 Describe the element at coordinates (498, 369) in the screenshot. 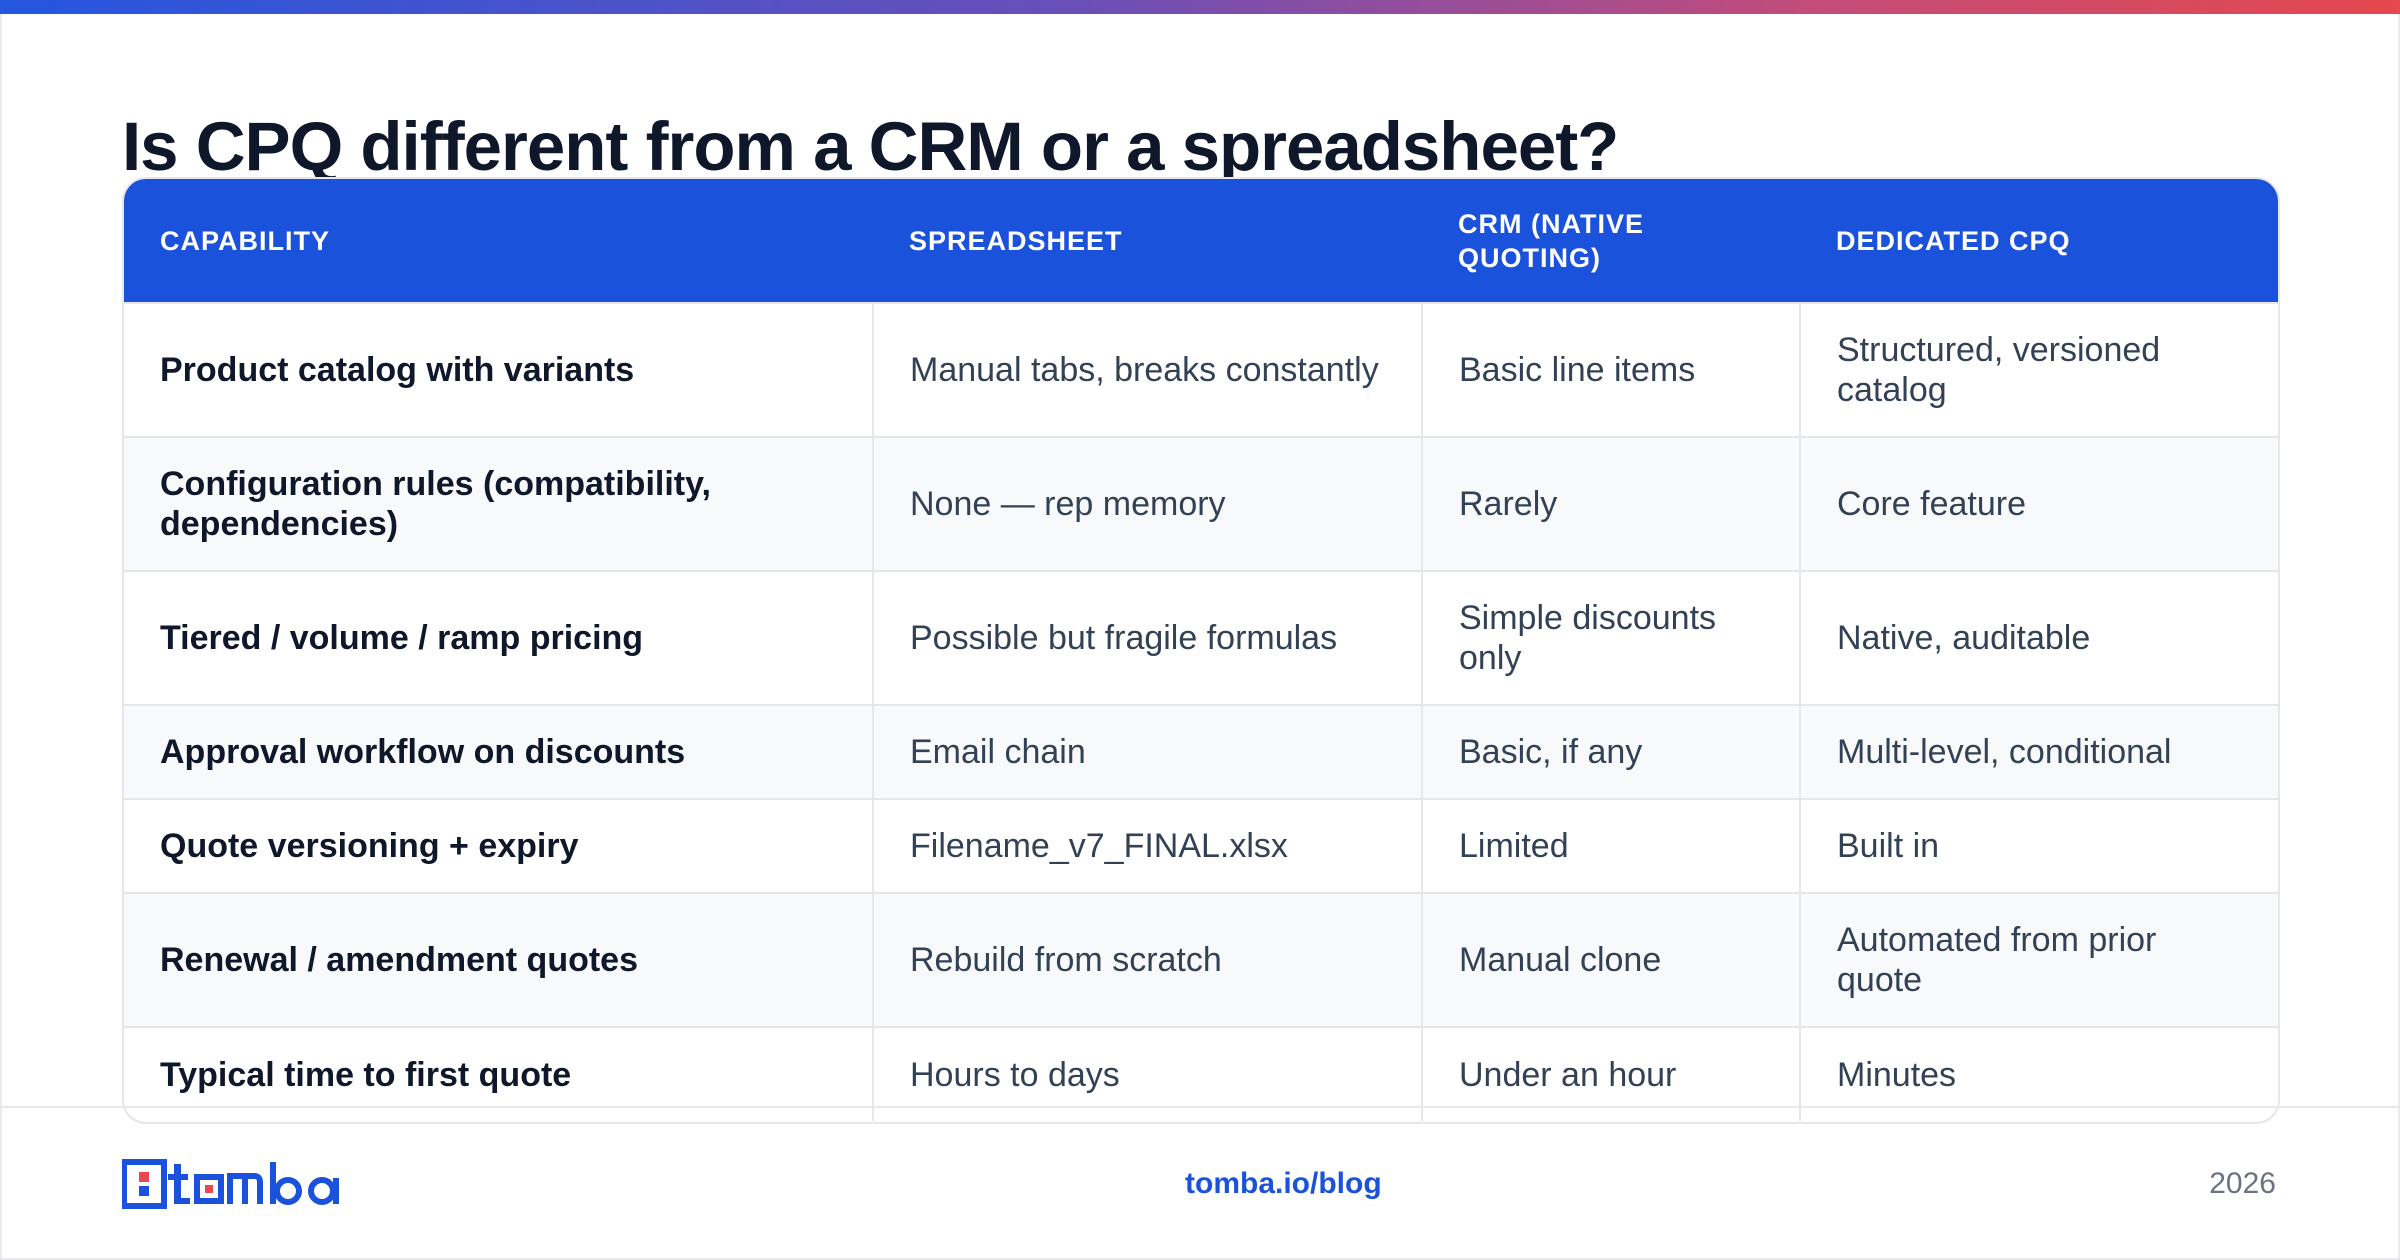

I see `capability-cell: Product catalog with variants` at that location.